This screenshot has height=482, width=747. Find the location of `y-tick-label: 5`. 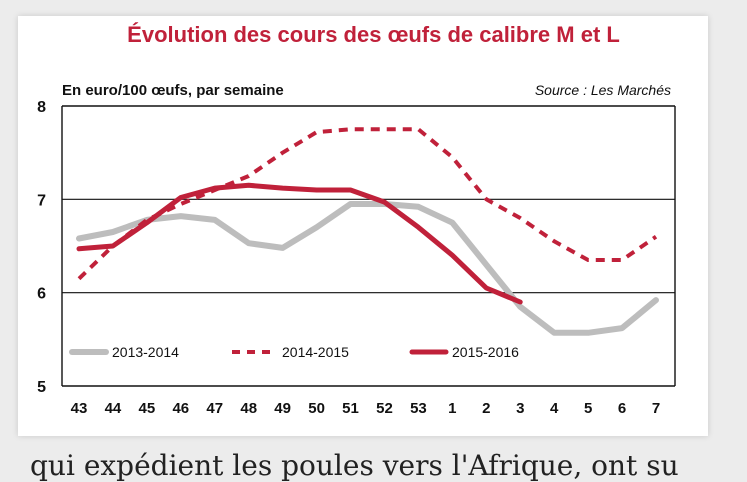

y-tick-label: 5 is located at coordinates (41, 387).